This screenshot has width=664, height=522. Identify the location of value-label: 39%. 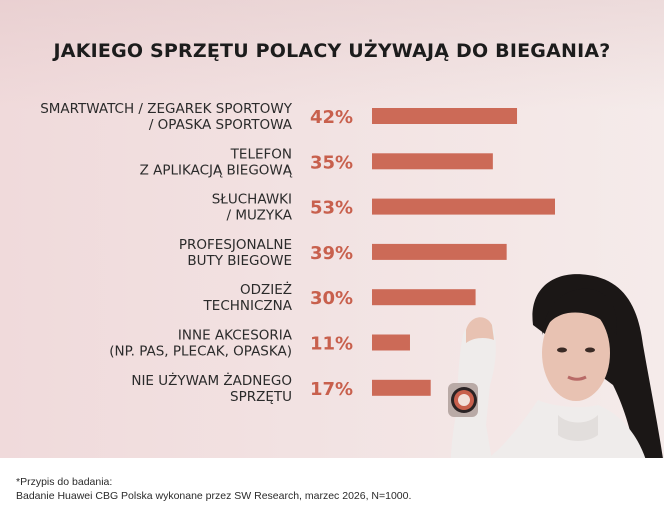
(331, 253).